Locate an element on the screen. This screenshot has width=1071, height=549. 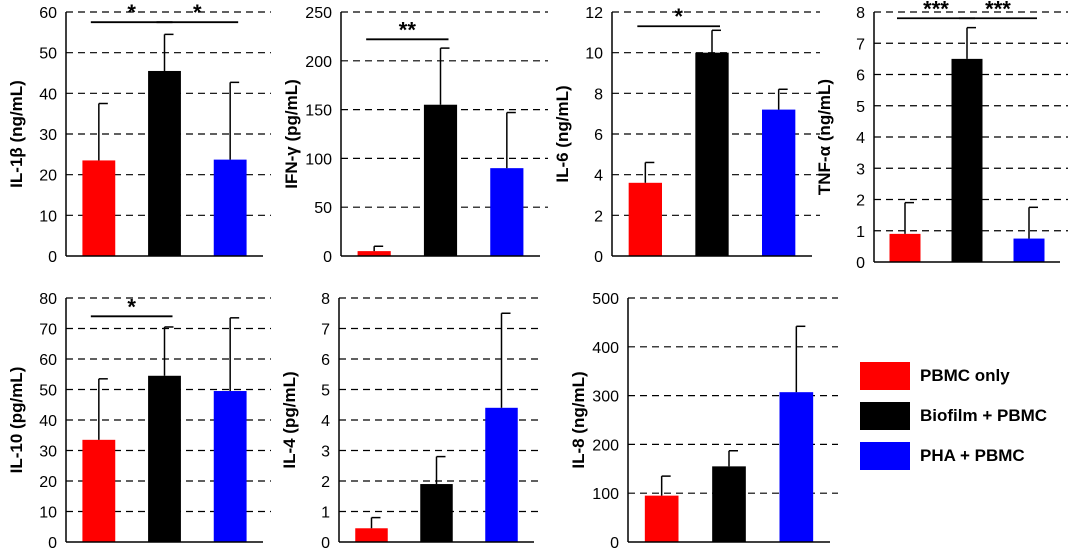
y-tick-label-tnfa: 3 is located at coordinates (860, 169).